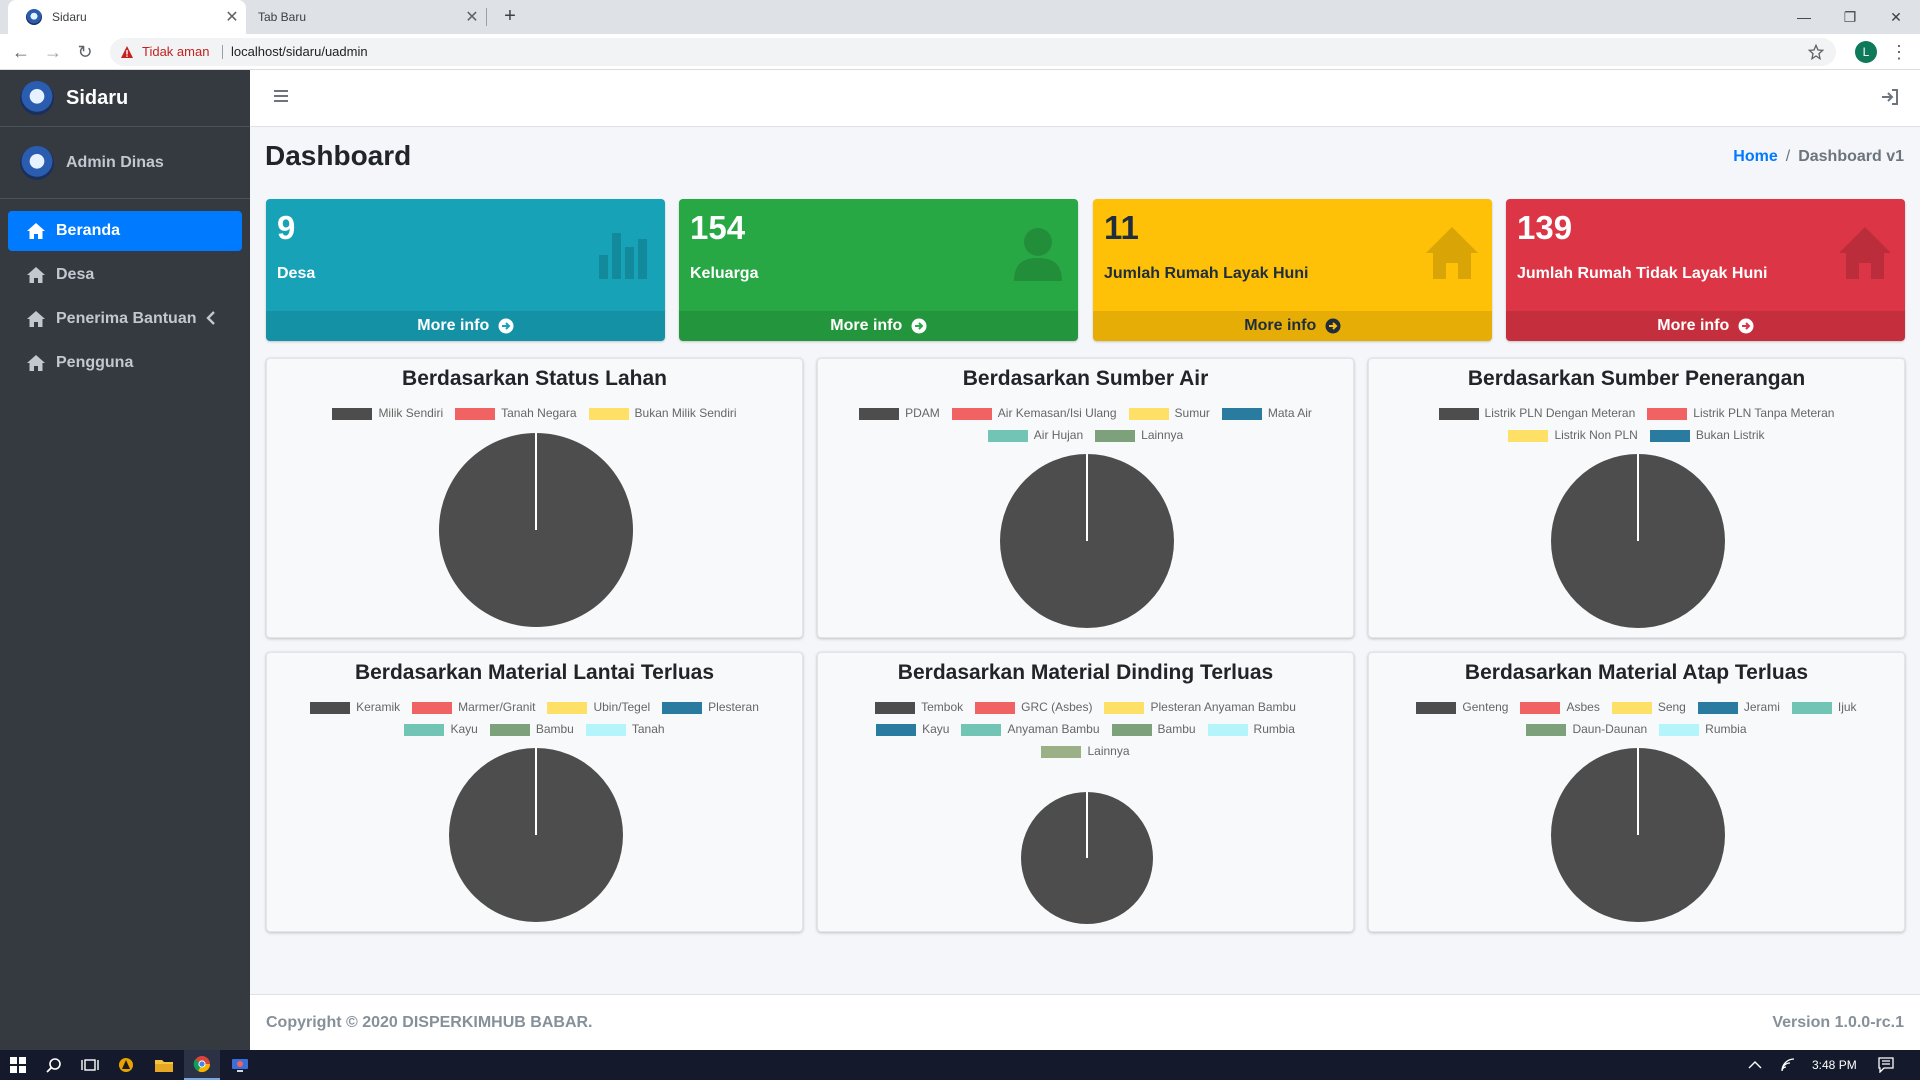 The height and width of the screenshot is (1080, 1920). Describe the element at coordinates (125, 231) in the screenshot. I see `sidebar-item-beranda: Beranda` at that location.